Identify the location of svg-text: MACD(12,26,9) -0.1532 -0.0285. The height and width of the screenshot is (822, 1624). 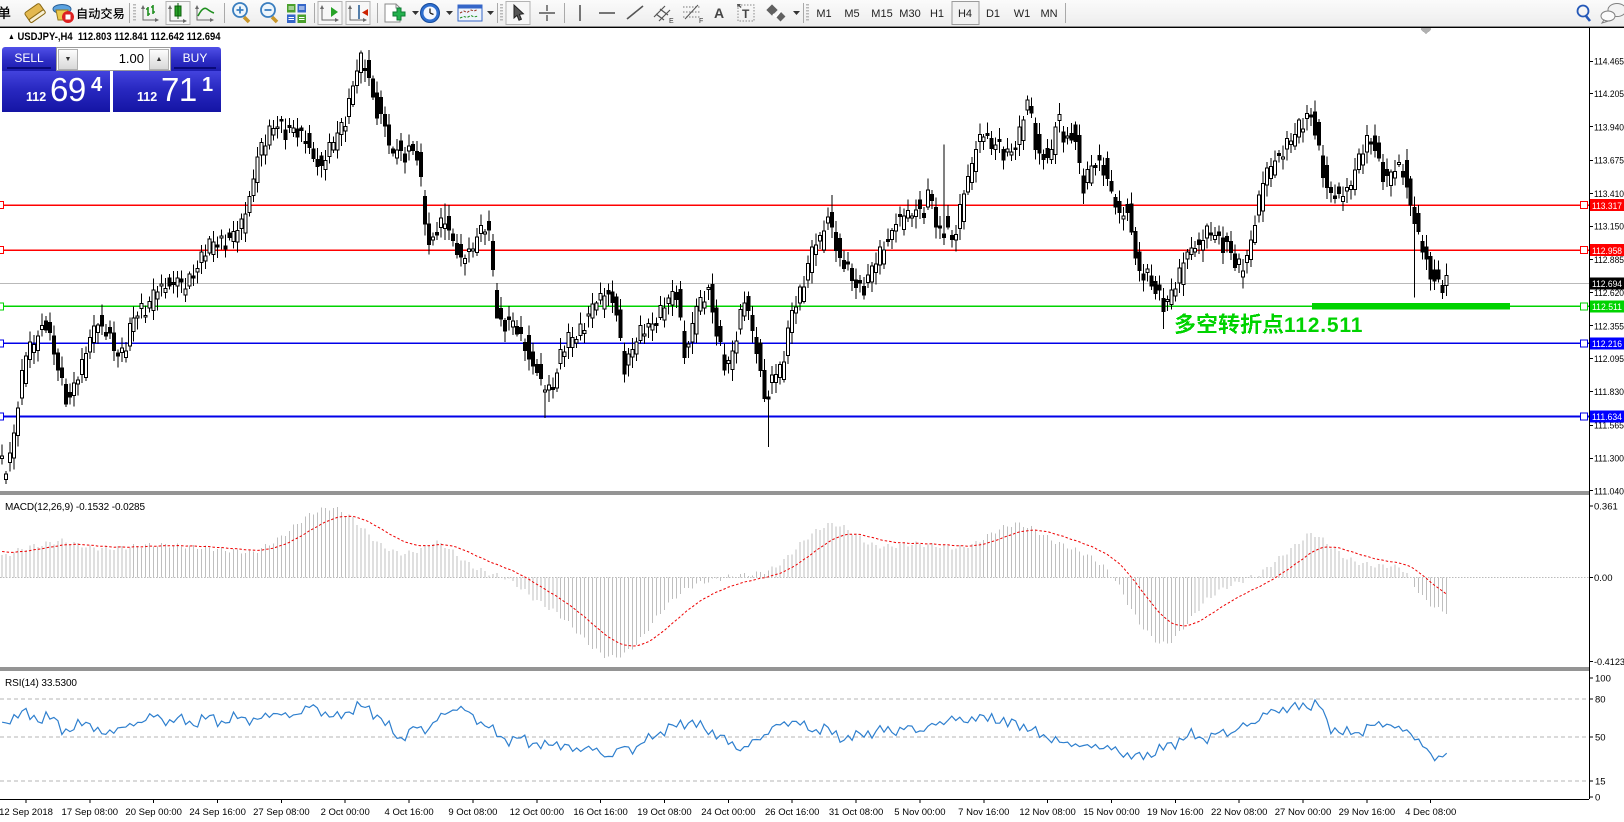
(75, 507).